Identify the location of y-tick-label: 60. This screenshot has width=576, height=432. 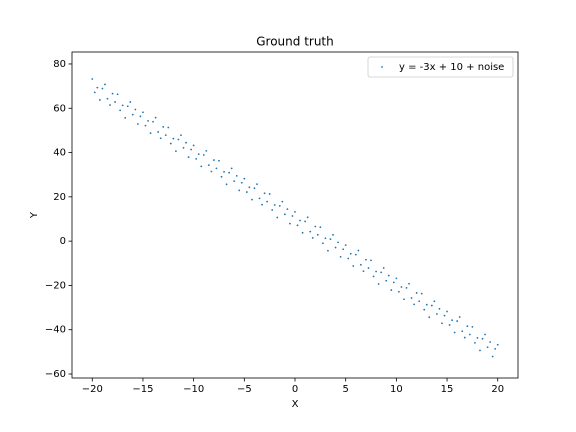
(59, 108).